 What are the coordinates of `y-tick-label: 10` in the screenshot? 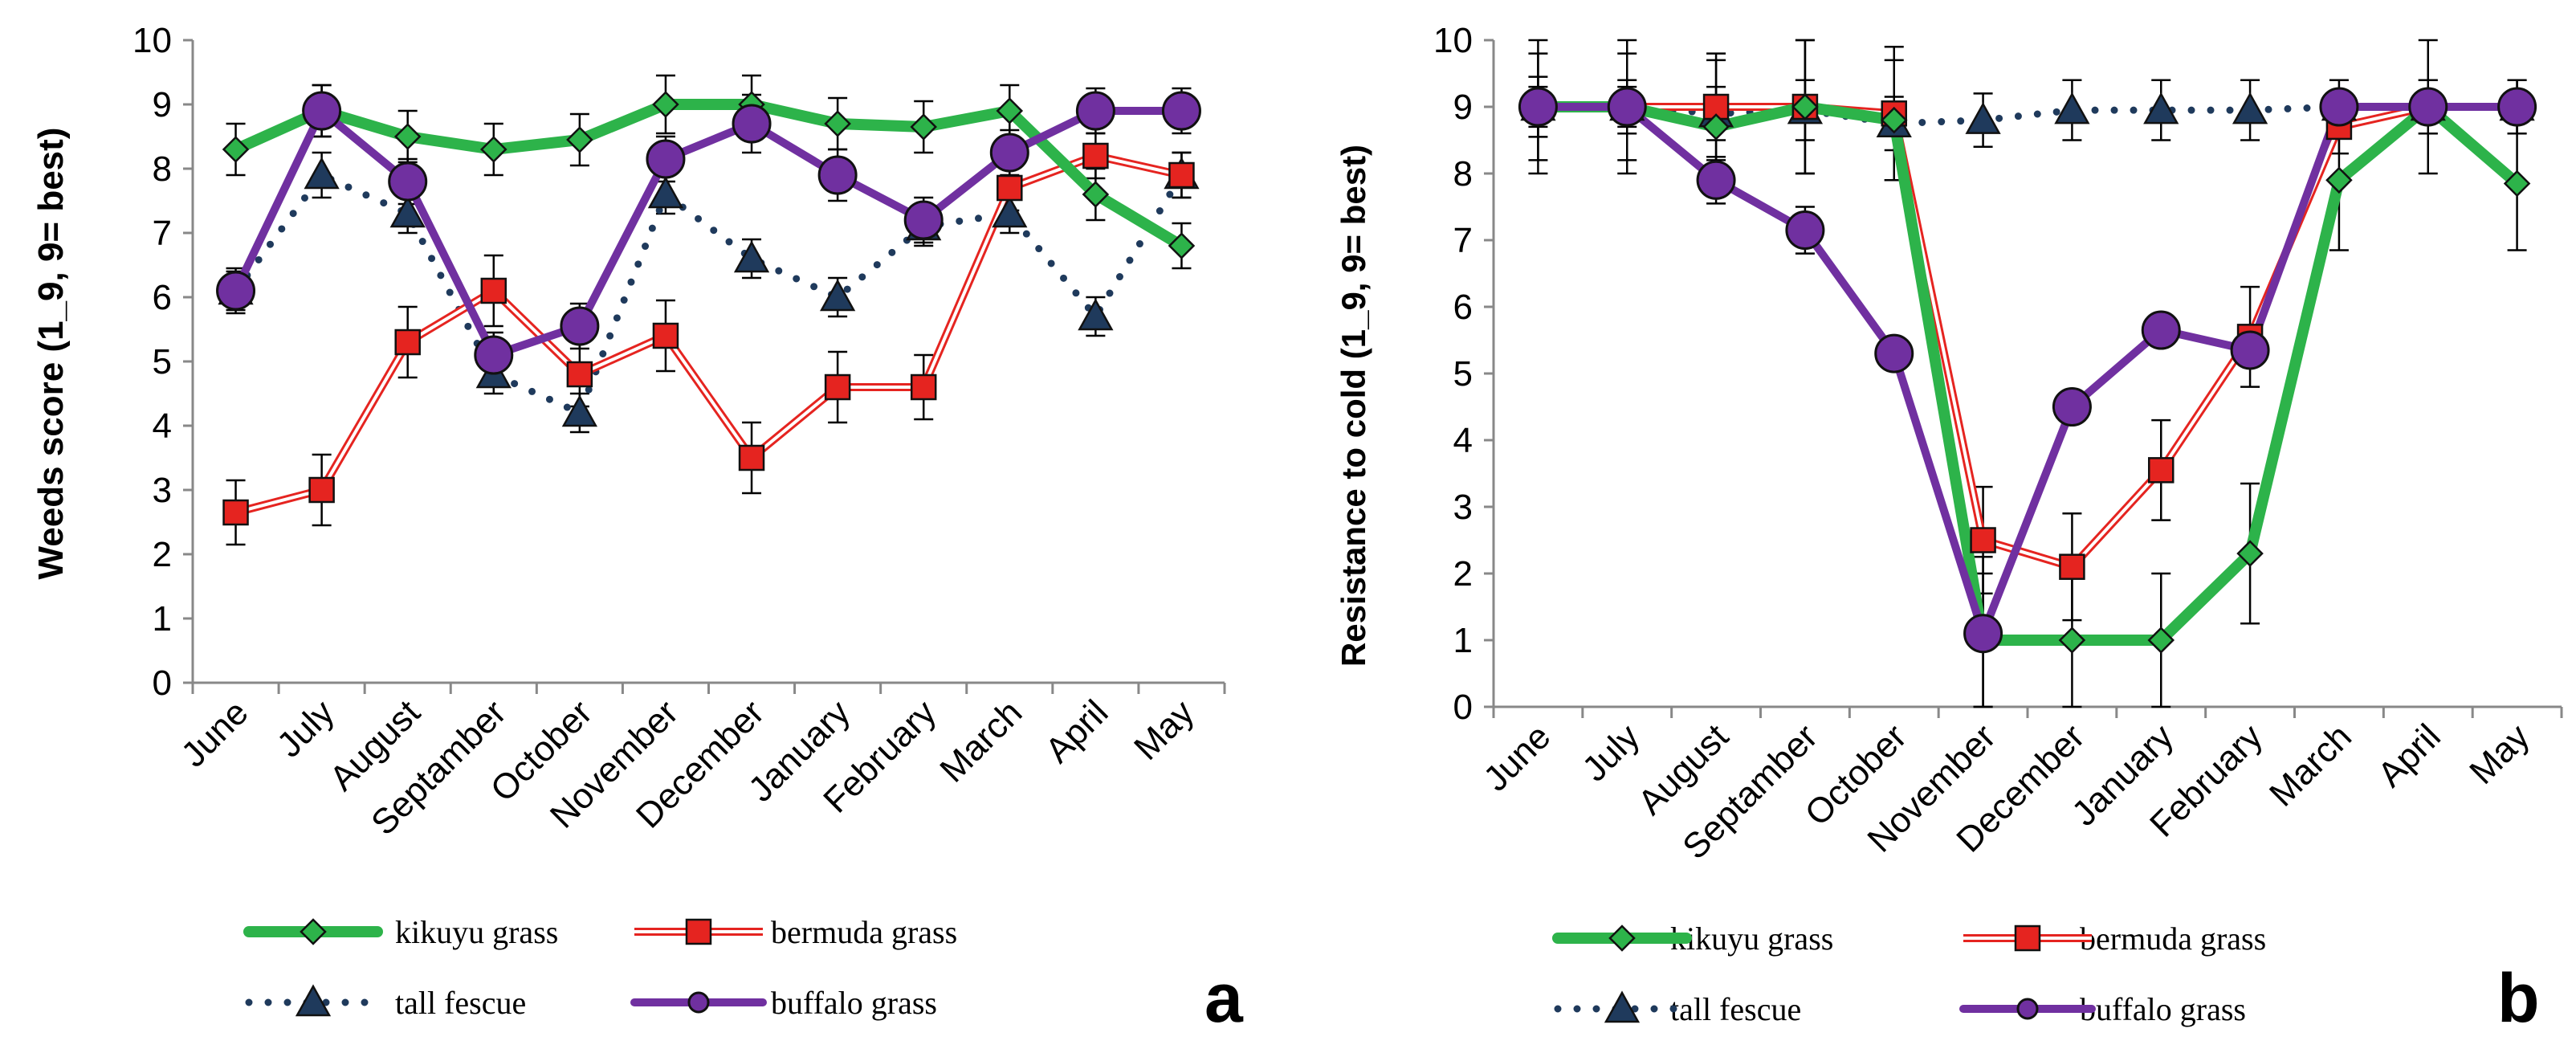 It's located at (152, 40).